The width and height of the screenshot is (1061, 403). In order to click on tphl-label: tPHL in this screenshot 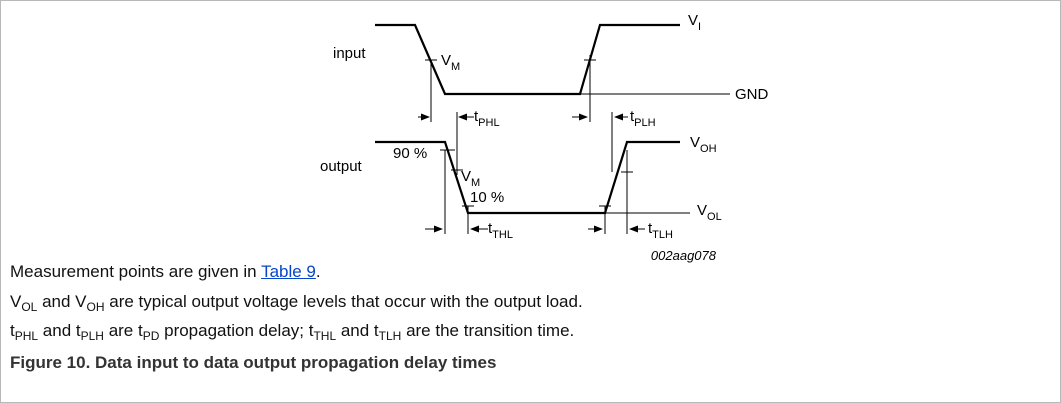, I will do `click(487, 118)`.